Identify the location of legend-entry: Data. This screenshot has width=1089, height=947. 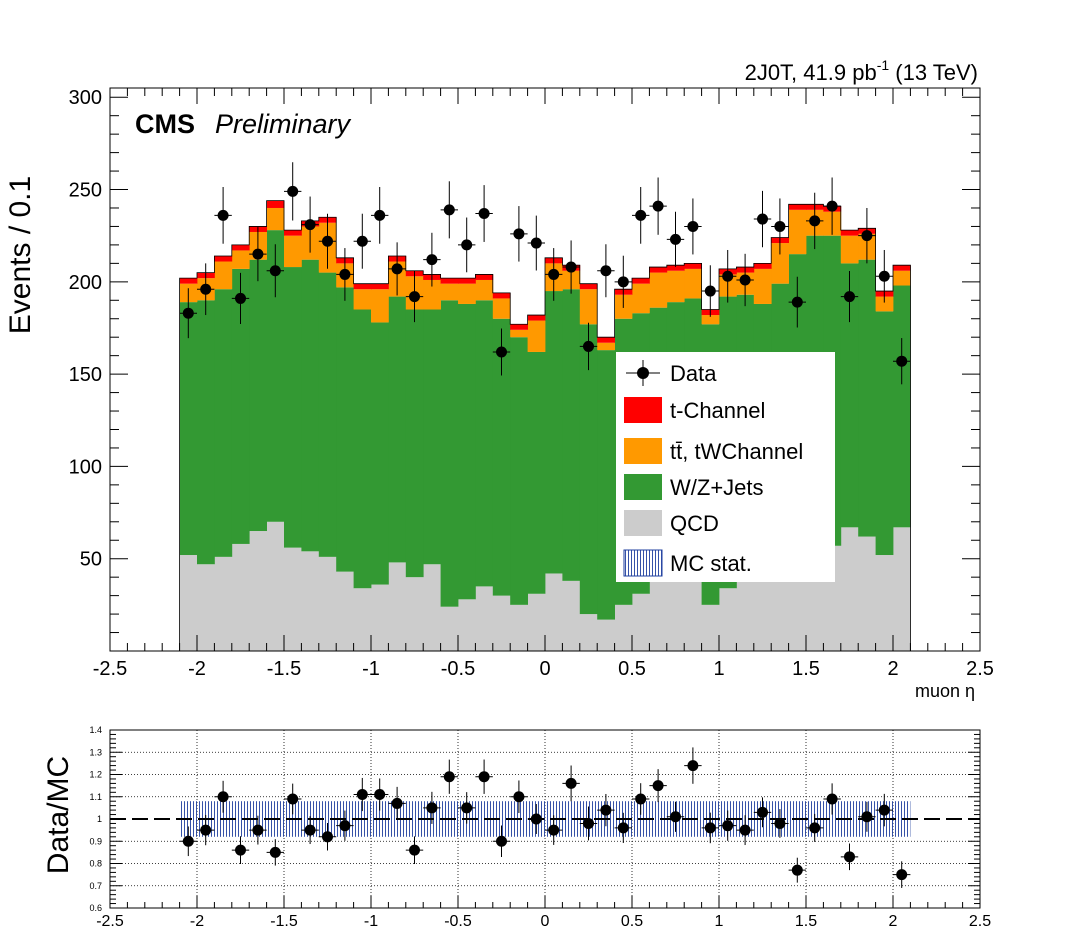
(671, 373).